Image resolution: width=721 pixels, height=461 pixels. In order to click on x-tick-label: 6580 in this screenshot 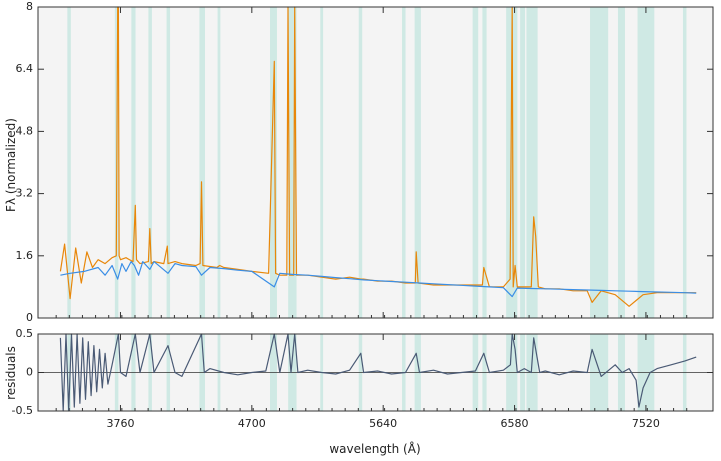, I will do `click(515, 423)`.